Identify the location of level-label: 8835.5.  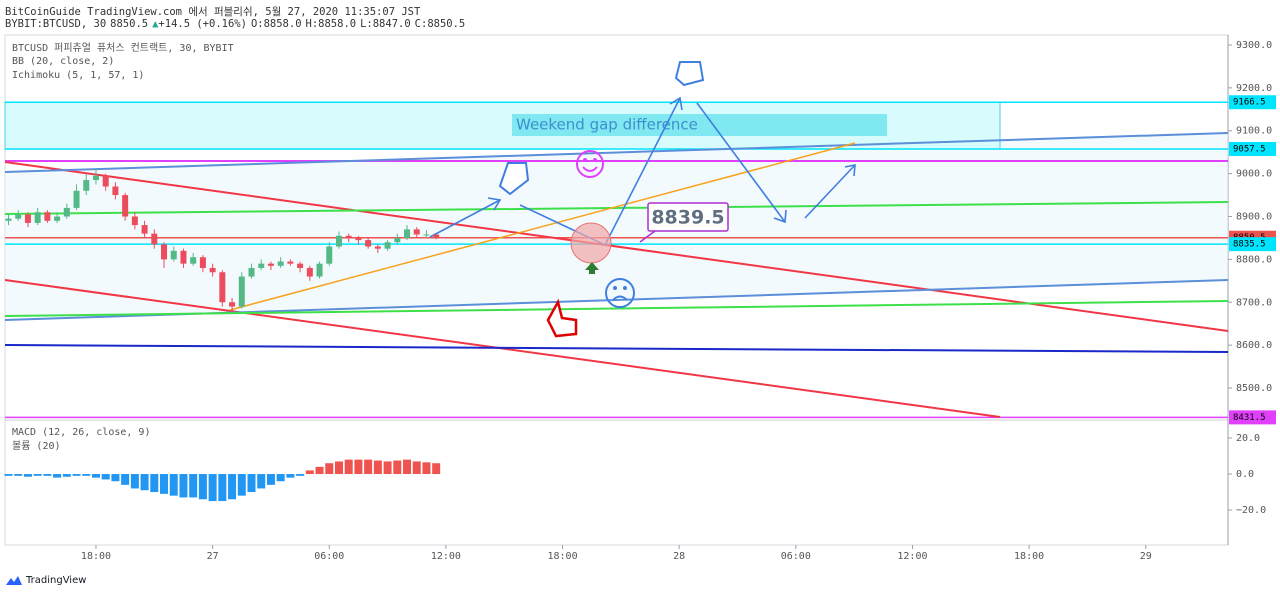
(1249, 245).